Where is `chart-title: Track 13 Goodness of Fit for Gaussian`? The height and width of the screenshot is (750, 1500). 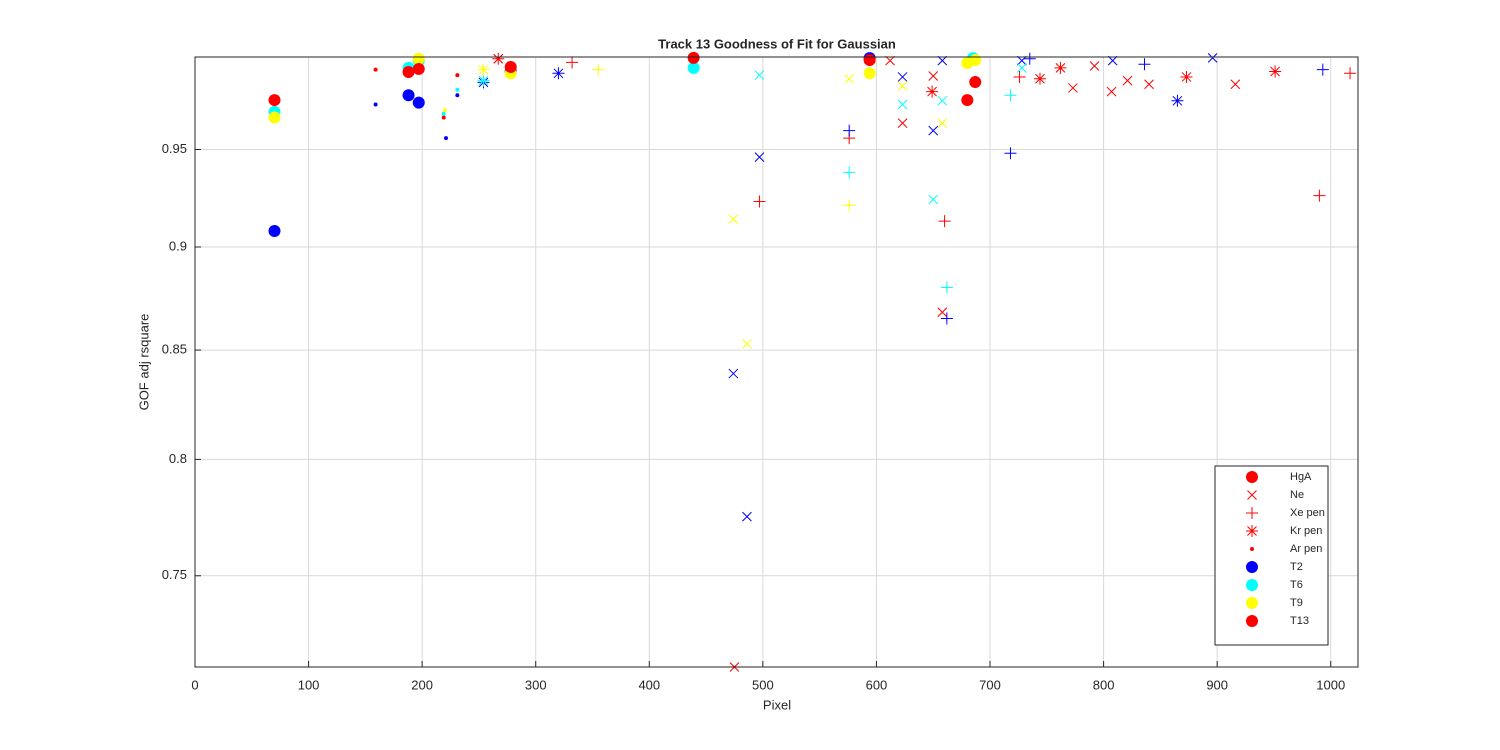
chart-title: Track 13 Goodness of Fit for Gaussian is located at coordinates (777, 43).